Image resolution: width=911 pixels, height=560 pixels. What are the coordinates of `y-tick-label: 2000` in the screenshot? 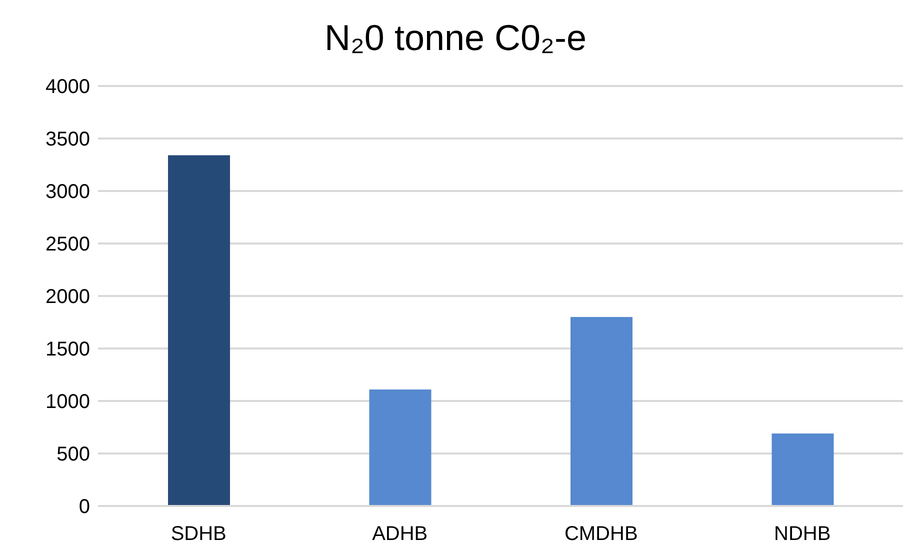 It's located at (68, 297).